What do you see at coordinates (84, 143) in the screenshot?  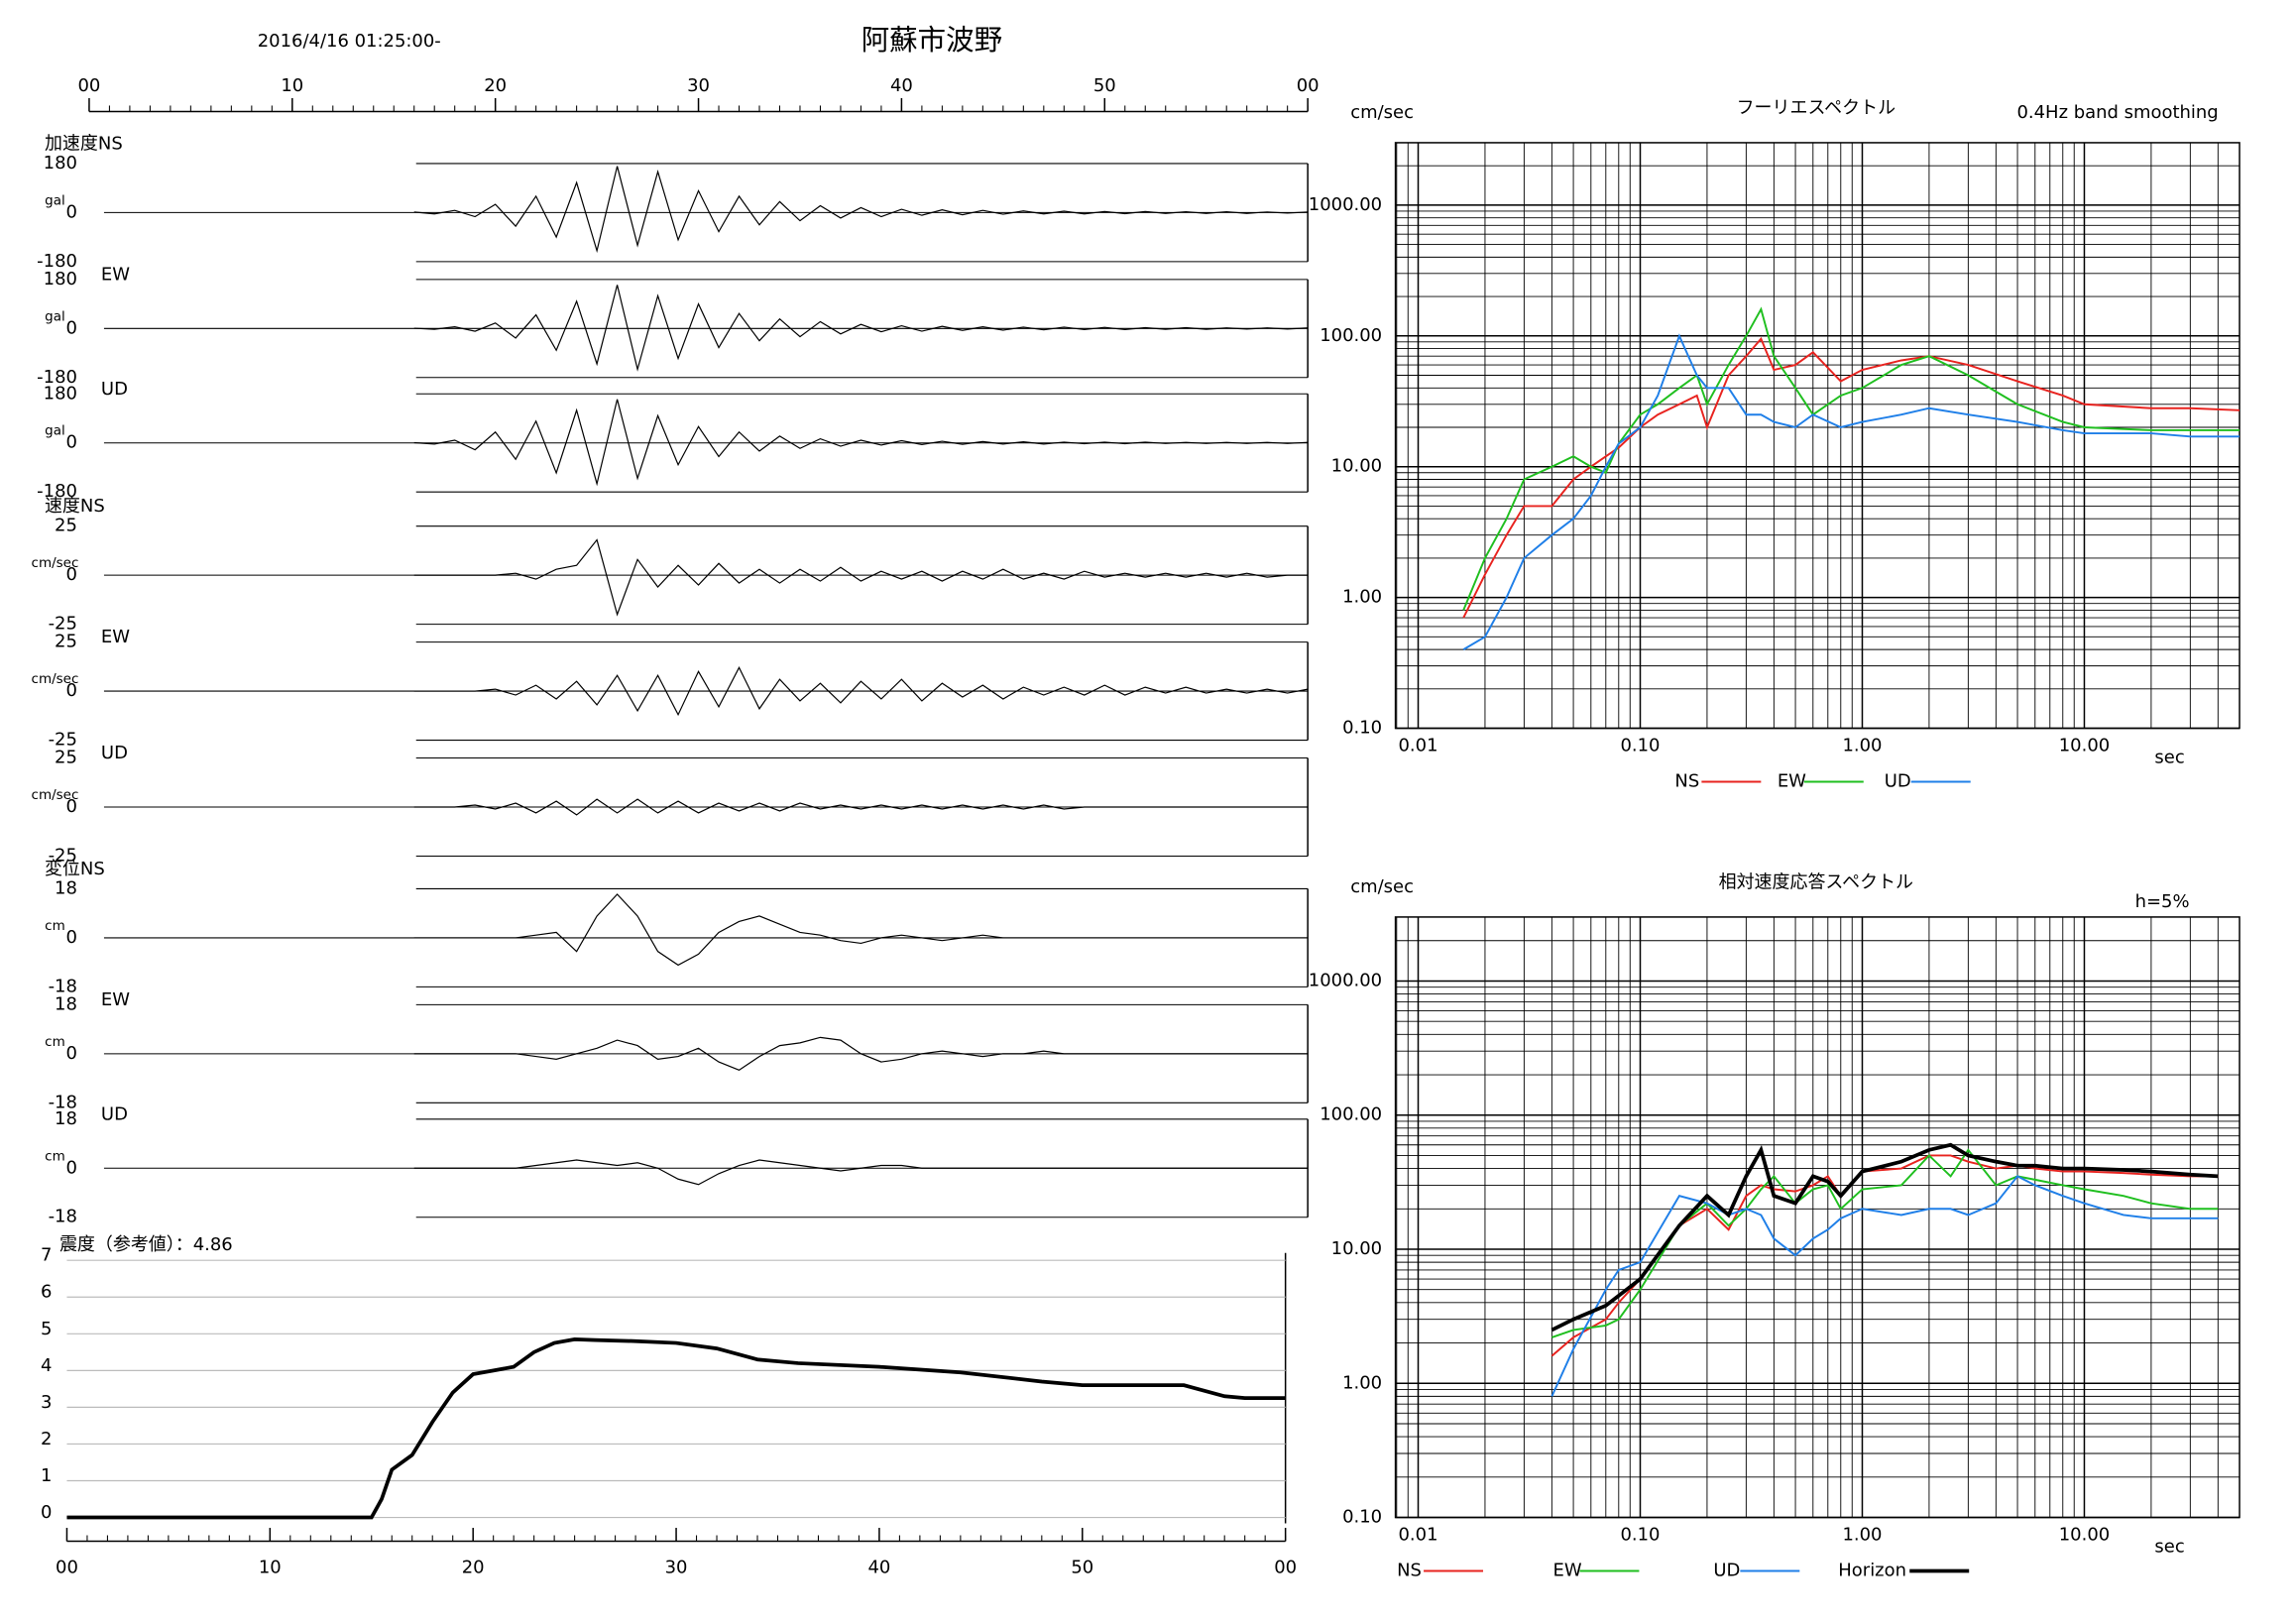 I see `panel-title: 加速度NS` at bounding box center [84, 143].